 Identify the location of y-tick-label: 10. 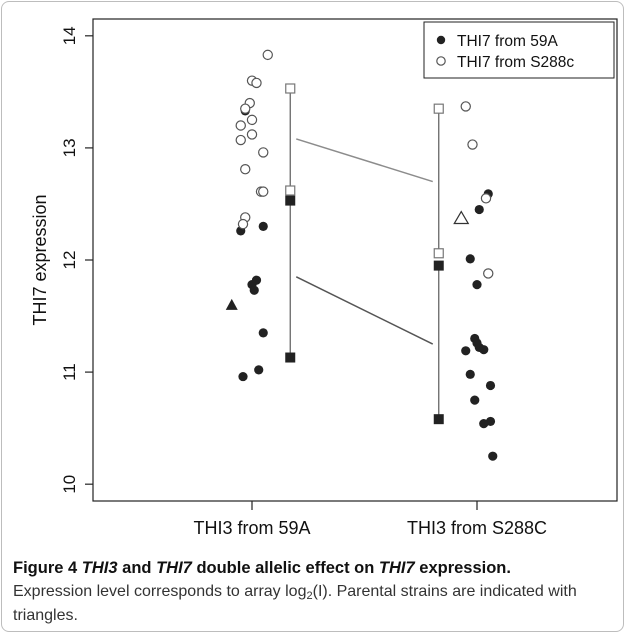
(69, 484).